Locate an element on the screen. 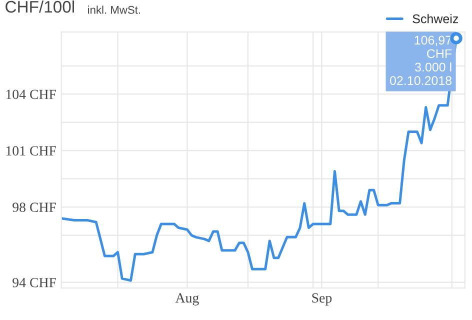 The height and width of the screenshot is (320, 472). y-tick-label: 98 CHF is located at coordinates (34, 207).